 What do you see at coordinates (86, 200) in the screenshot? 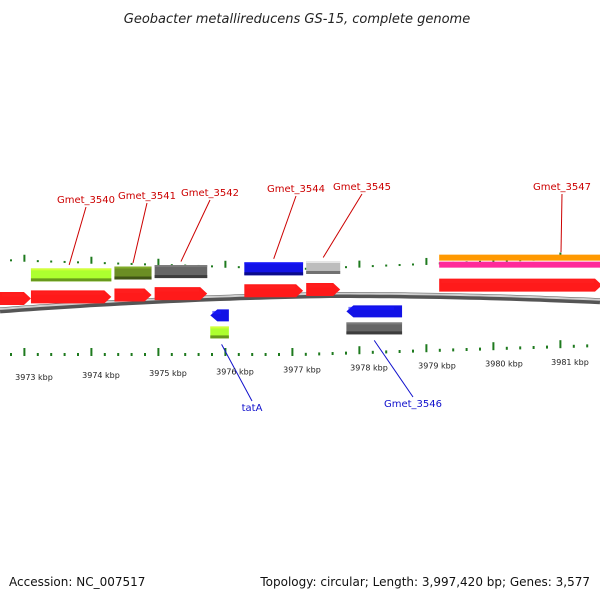
I see `gene-label: Gmet_3540` at bounding box center [86, 200].